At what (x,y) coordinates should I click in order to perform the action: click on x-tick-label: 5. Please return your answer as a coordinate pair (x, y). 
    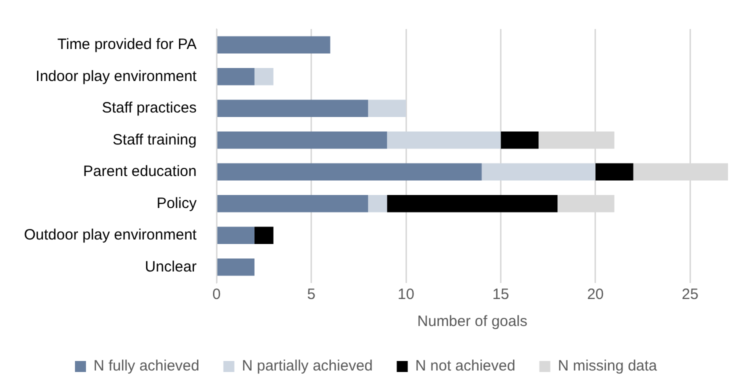
    Looking at the image, I should click on (311, 295).